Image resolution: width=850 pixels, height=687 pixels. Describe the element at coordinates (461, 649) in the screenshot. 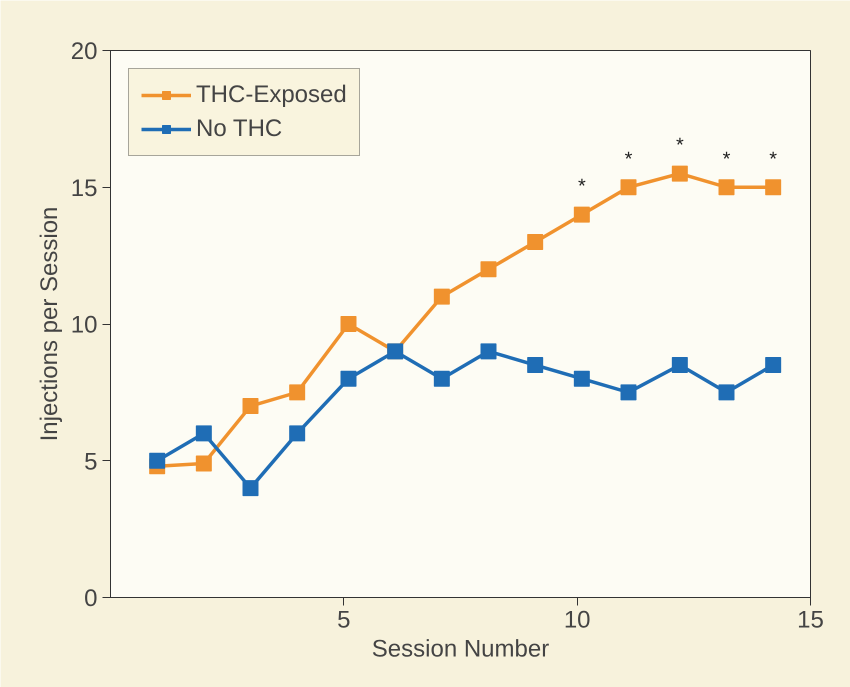

I see `x-axis-title: Session Number` at that location.